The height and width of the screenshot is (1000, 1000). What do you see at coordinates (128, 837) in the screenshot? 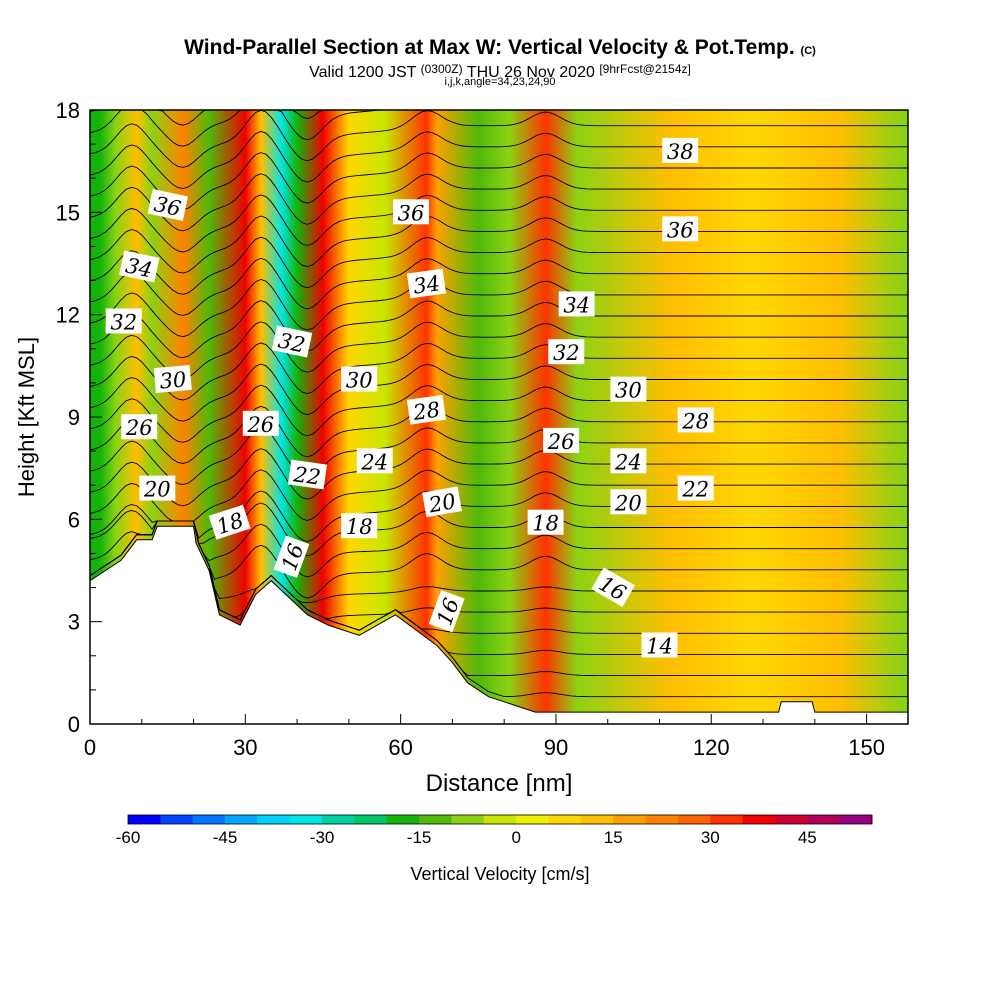
I see `colorbar-tick-label--60: -60` at bounding box center [128, 837].